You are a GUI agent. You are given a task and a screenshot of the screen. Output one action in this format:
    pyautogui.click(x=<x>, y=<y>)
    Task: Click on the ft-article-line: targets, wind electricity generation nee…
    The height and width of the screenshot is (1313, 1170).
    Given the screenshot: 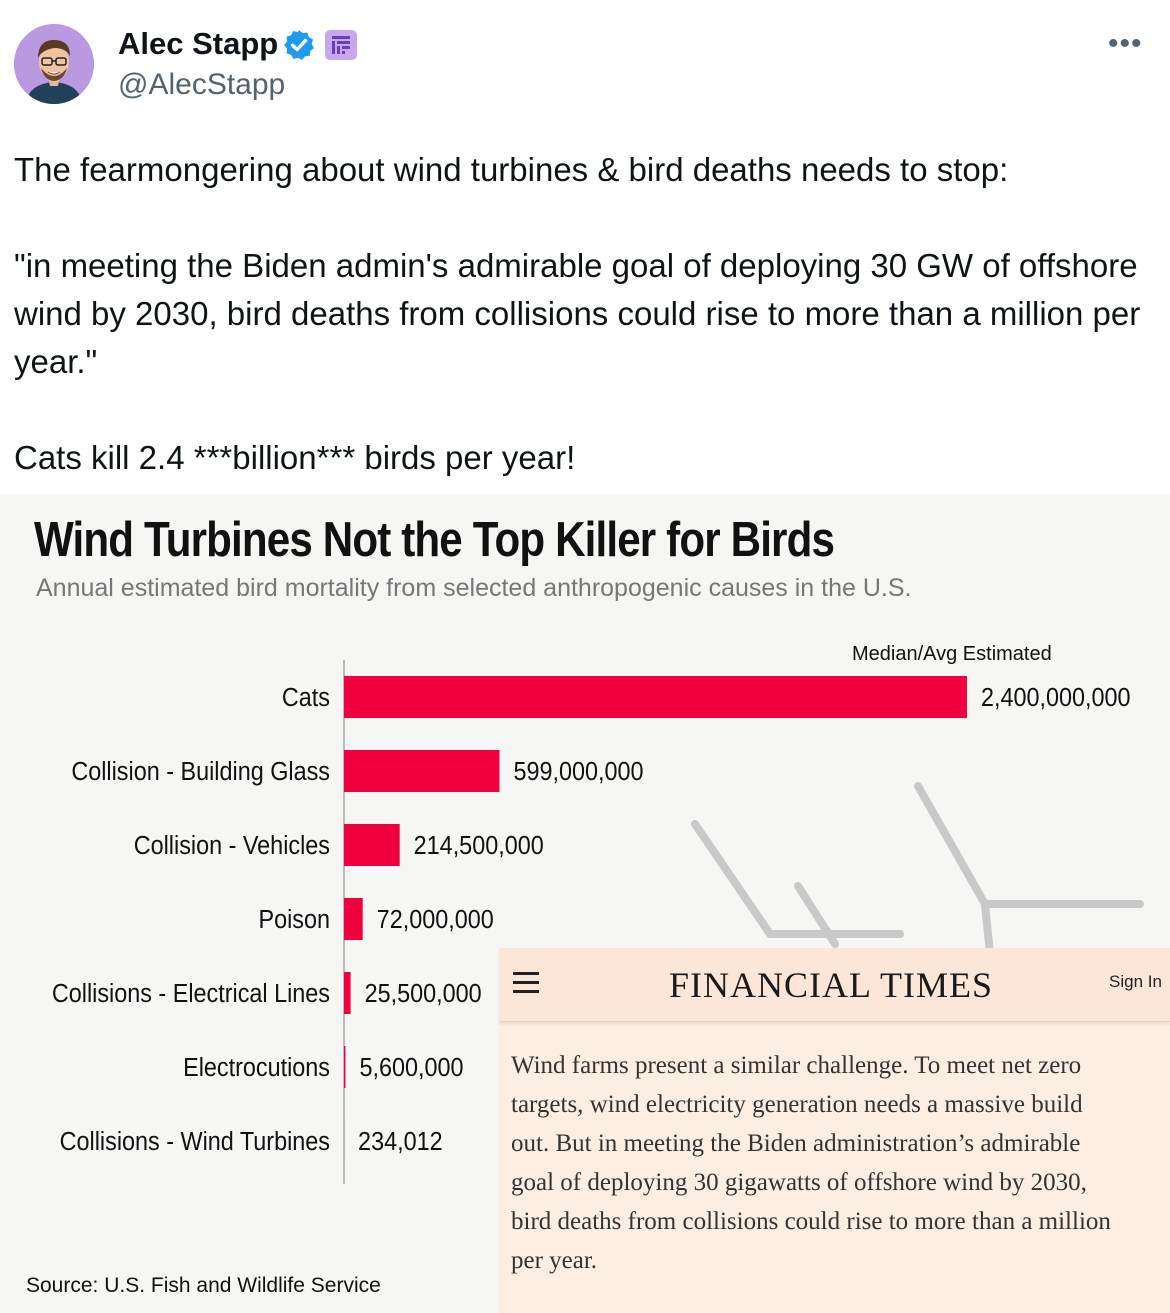 What is the action you would take?
    pyautogui.click(x=797, y=1104)
    